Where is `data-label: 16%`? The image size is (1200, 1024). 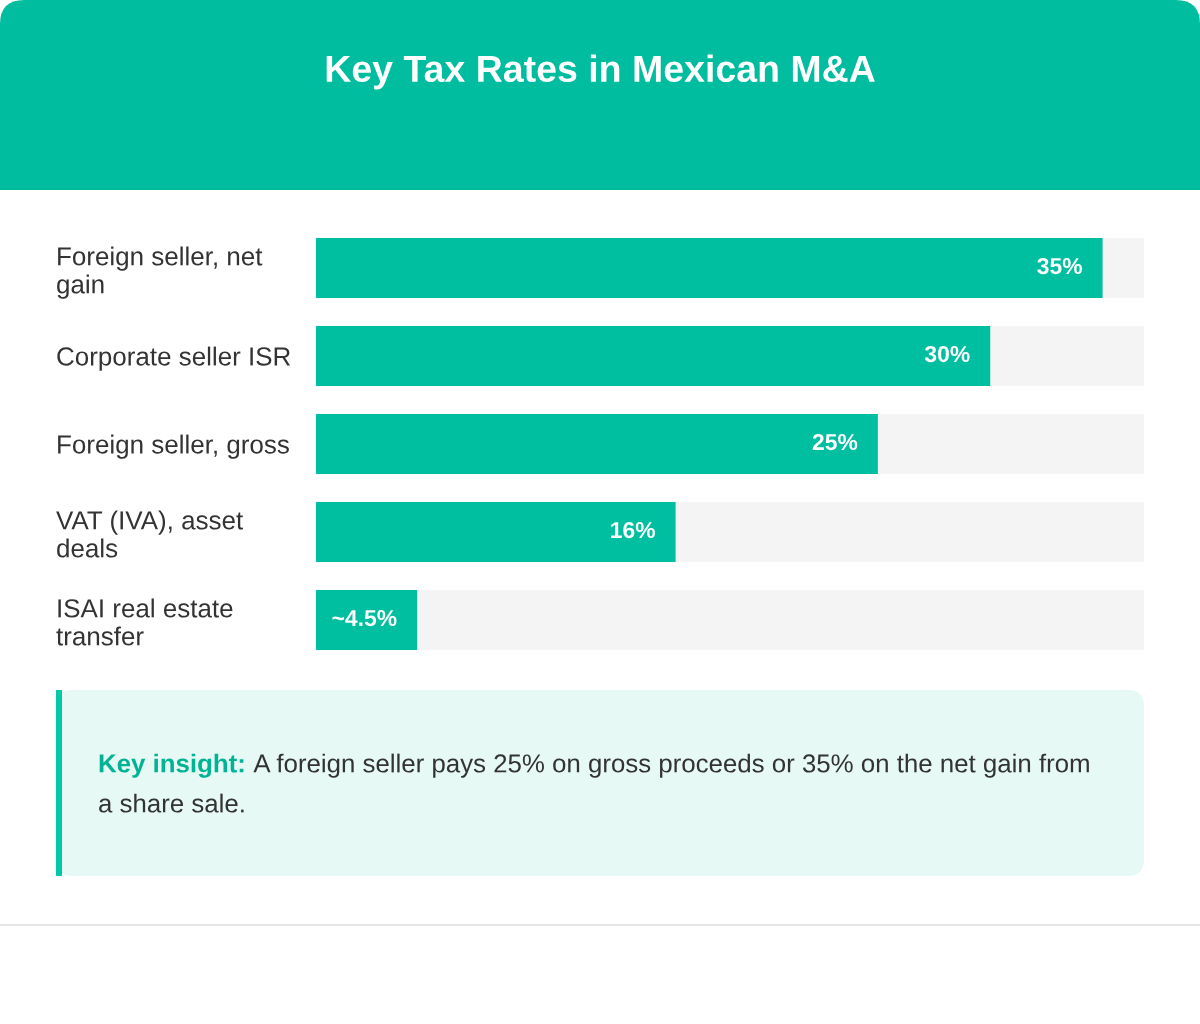 data-label: 16% is located at coordinates (633, 530).